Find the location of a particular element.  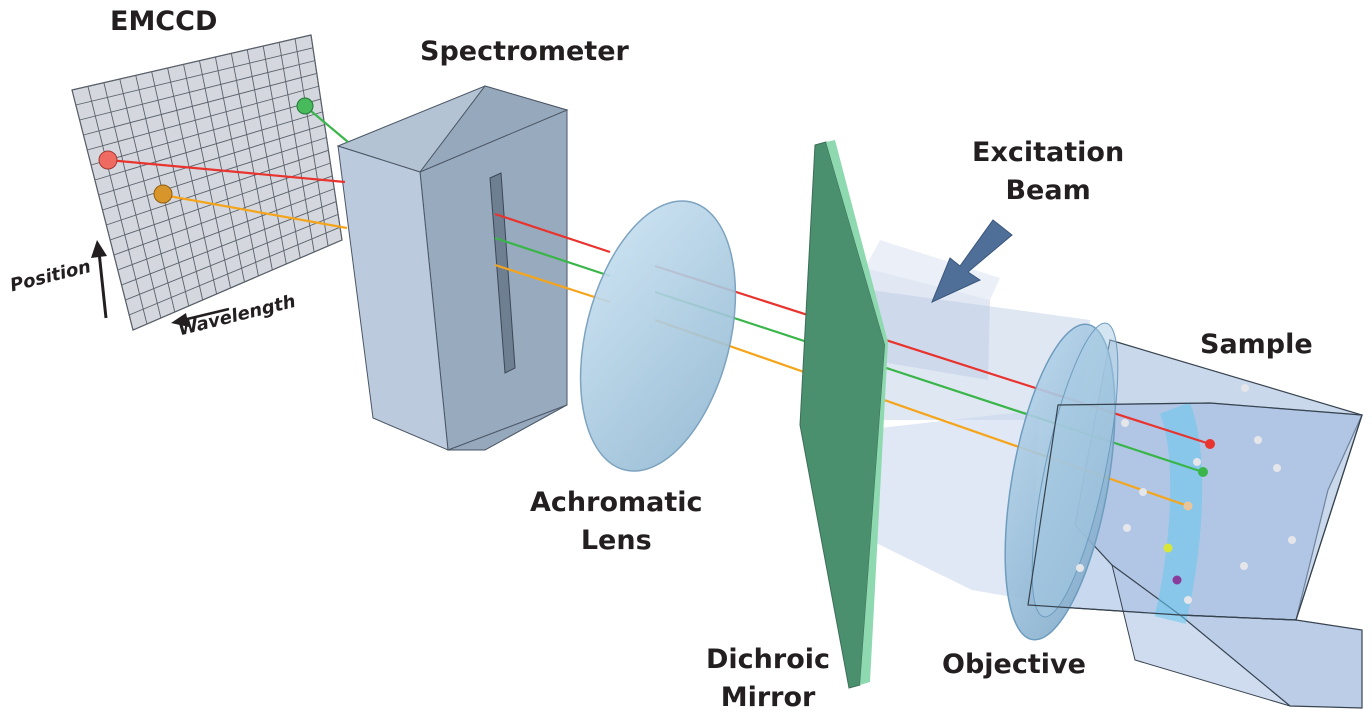

label-objective: Objective is located at coordinates (1014, 664).